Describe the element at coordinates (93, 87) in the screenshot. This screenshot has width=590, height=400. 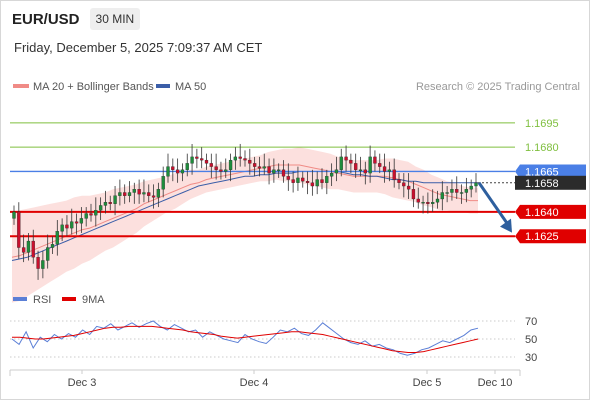
I see `ma20-legend-label: MA 20 + Bollinger Bands` at that location.